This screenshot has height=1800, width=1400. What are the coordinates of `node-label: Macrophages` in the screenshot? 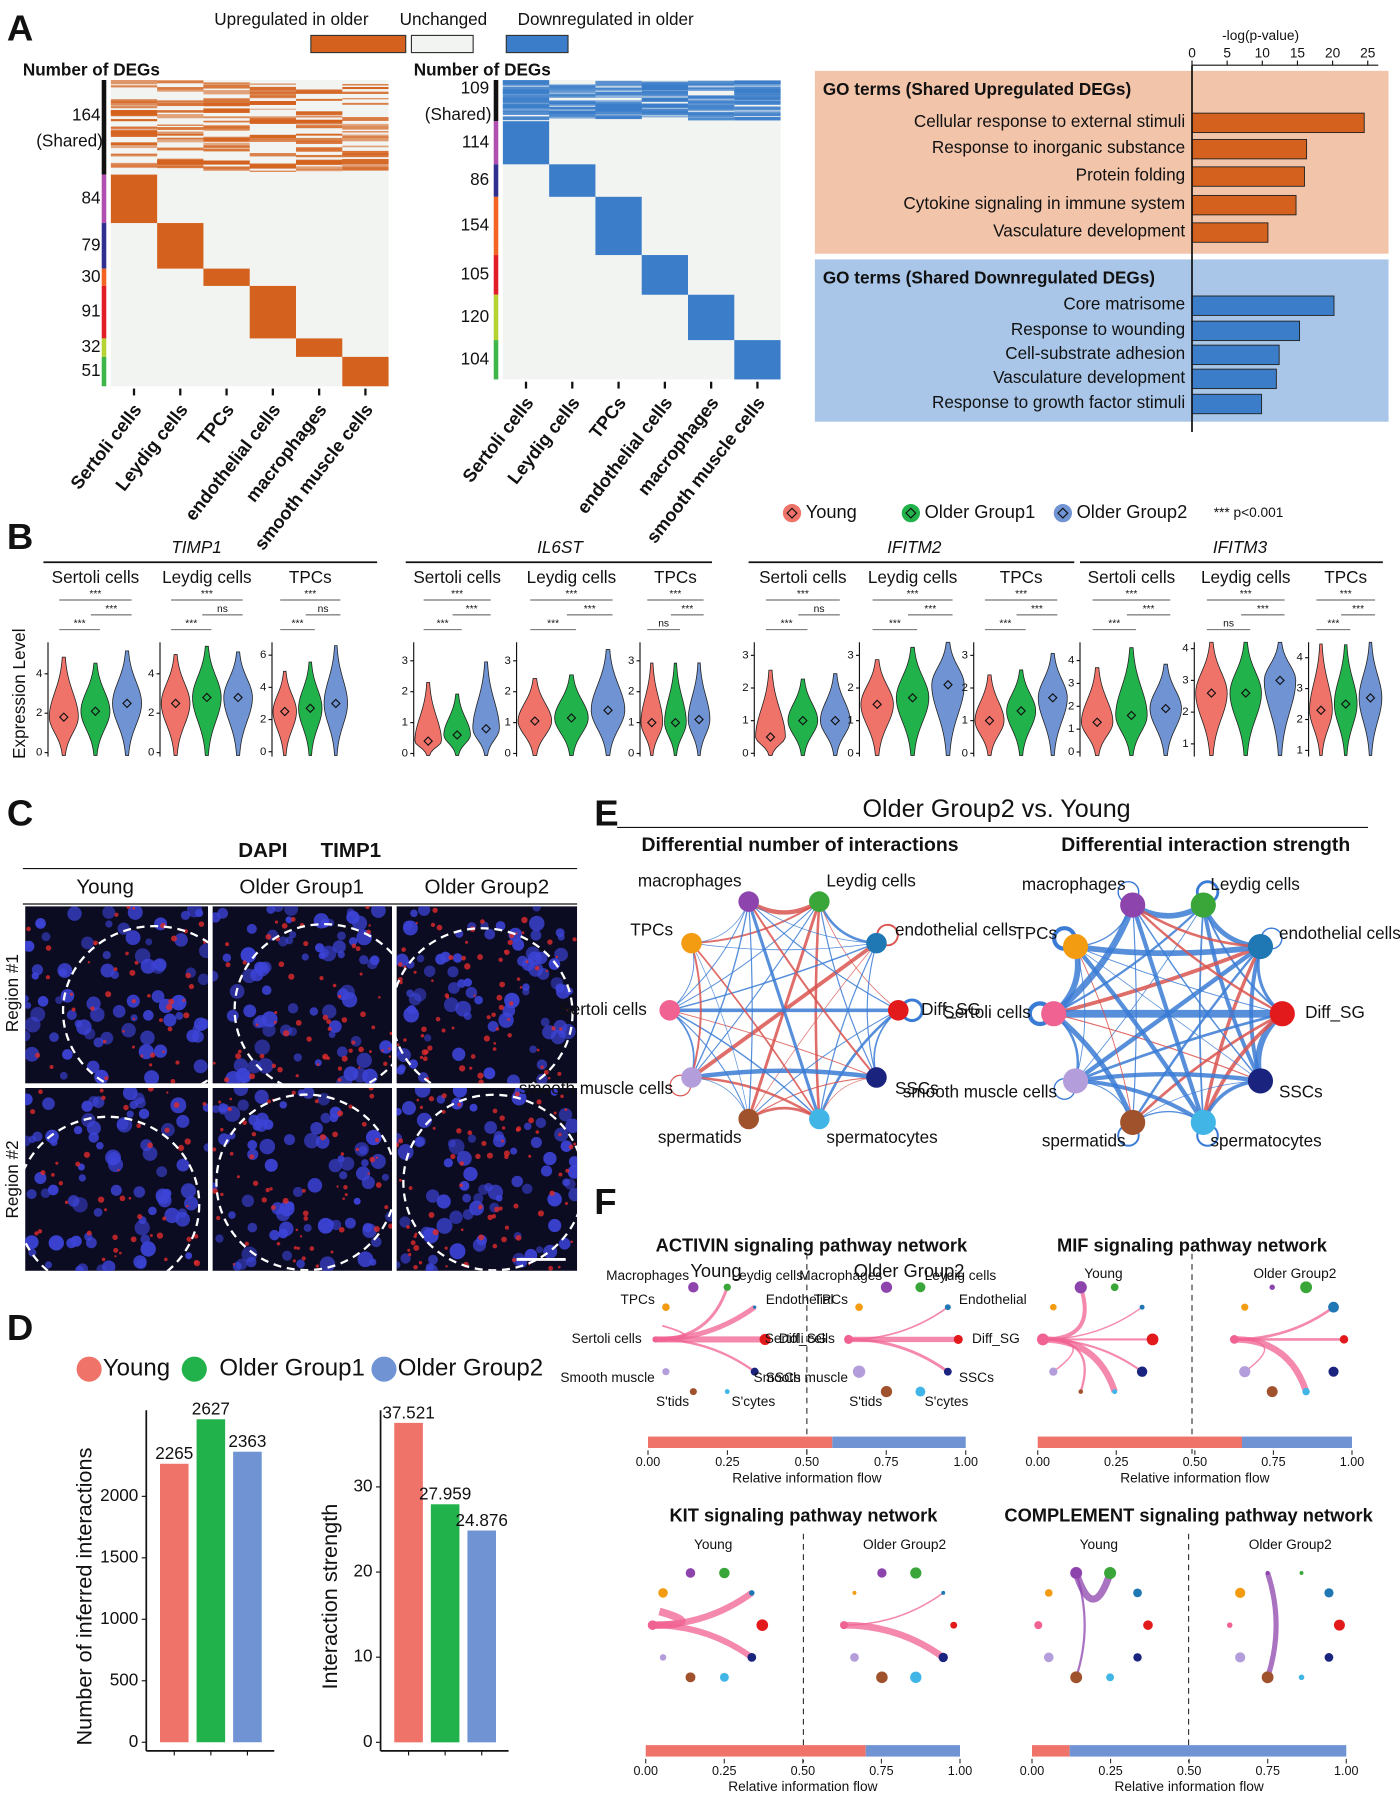 It's located at (840, 1275).